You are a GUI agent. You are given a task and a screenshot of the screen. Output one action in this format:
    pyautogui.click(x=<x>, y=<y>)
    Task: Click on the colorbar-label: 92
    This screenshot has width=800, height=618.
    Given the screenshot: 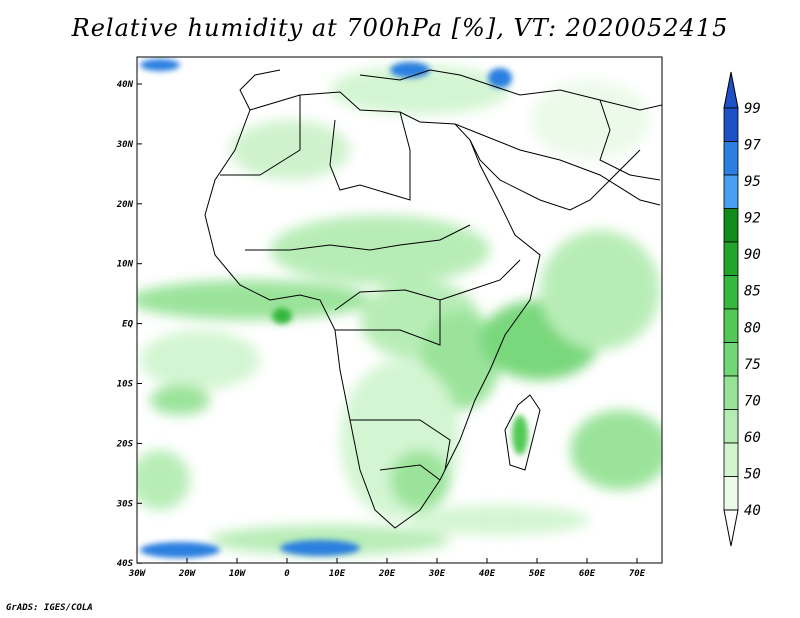 What is the action you would take?
    pyautogui.click(x=752, y=219)
    